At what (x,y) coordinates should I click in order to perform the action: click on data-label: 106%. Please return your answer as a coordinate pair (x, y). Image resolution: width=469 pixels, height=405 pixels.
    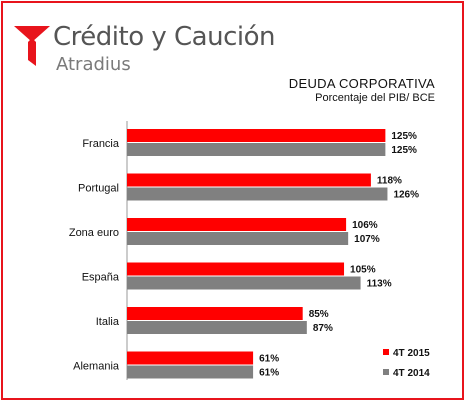
    Looking at the image, I should click on (365, 225).